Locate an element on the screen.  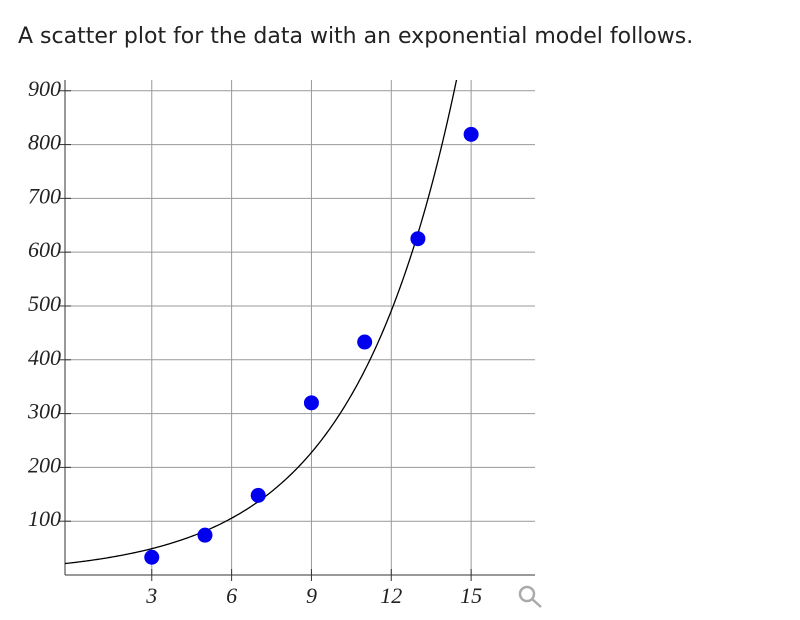
y-tick-label: 900 is located at coordinates (44, 88).